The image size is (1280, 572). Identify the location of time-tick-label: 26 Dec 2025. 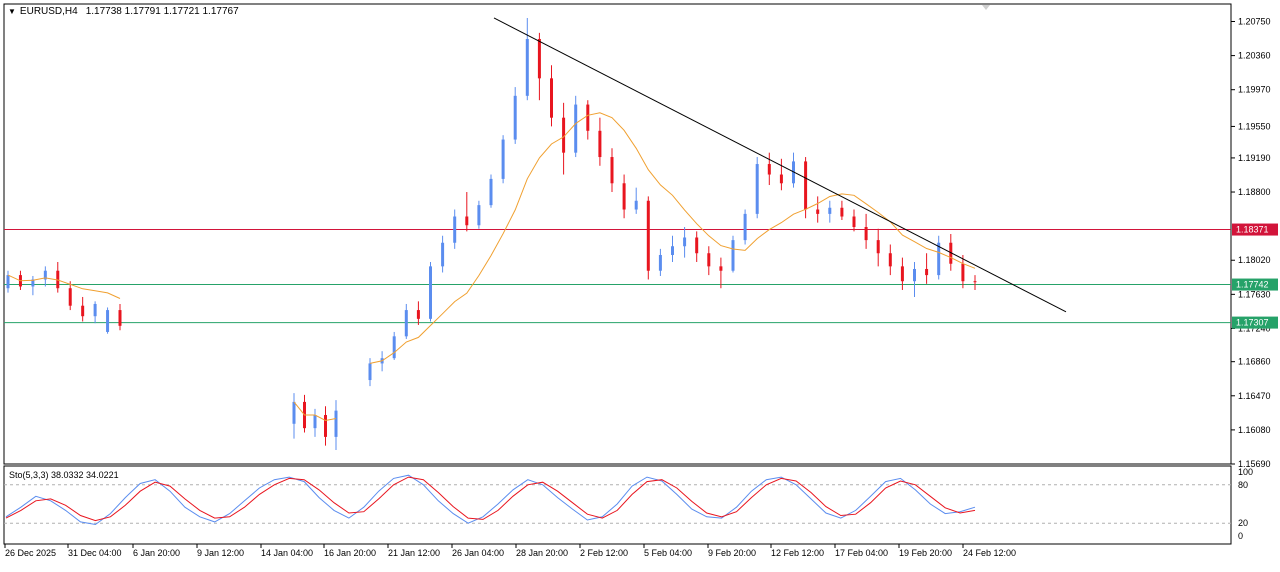
(30, 553).